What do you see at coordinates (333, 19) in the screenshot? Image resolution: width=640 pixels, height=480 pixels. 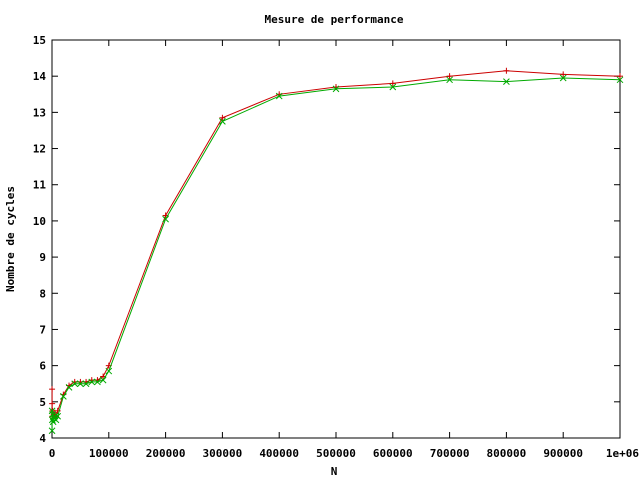 I see `chart-title: Mesure de performance` at bounding box center [333, 19].